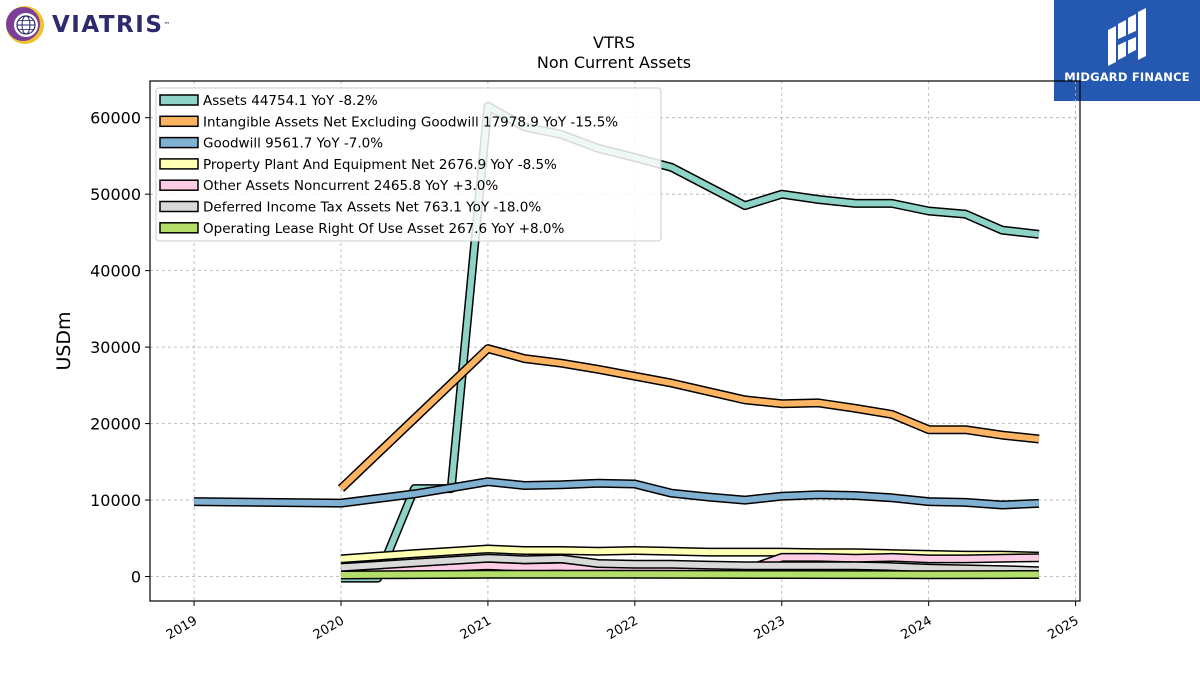 This screenshot has height=675, width=1200. What do you see at coordinates (115, 194) in the screenshot?
I see `y-tick-label: 50000` at bounding box center [115, 194].